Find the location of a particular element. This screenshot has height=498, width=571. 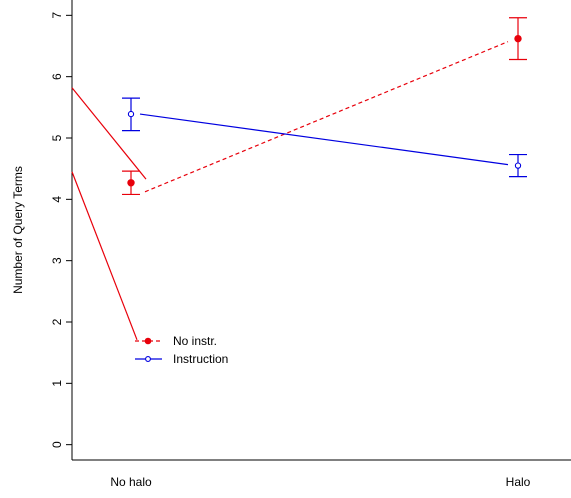

series-line-instruction is located at coordinates (324, 139).